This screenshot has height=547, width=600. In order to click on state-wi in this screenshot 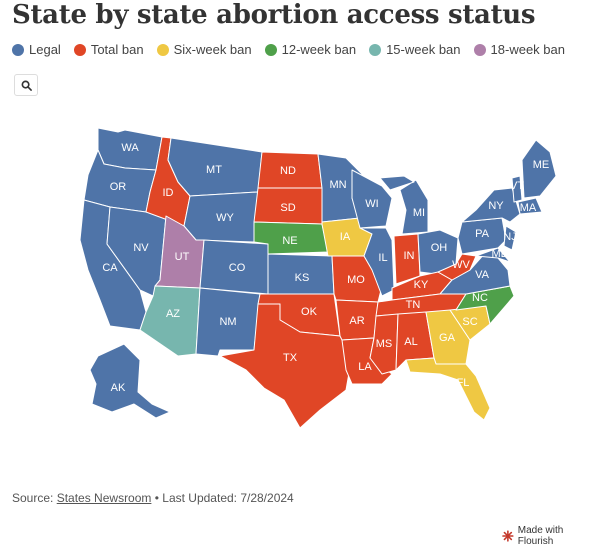, I will do `click(372, 199)`.